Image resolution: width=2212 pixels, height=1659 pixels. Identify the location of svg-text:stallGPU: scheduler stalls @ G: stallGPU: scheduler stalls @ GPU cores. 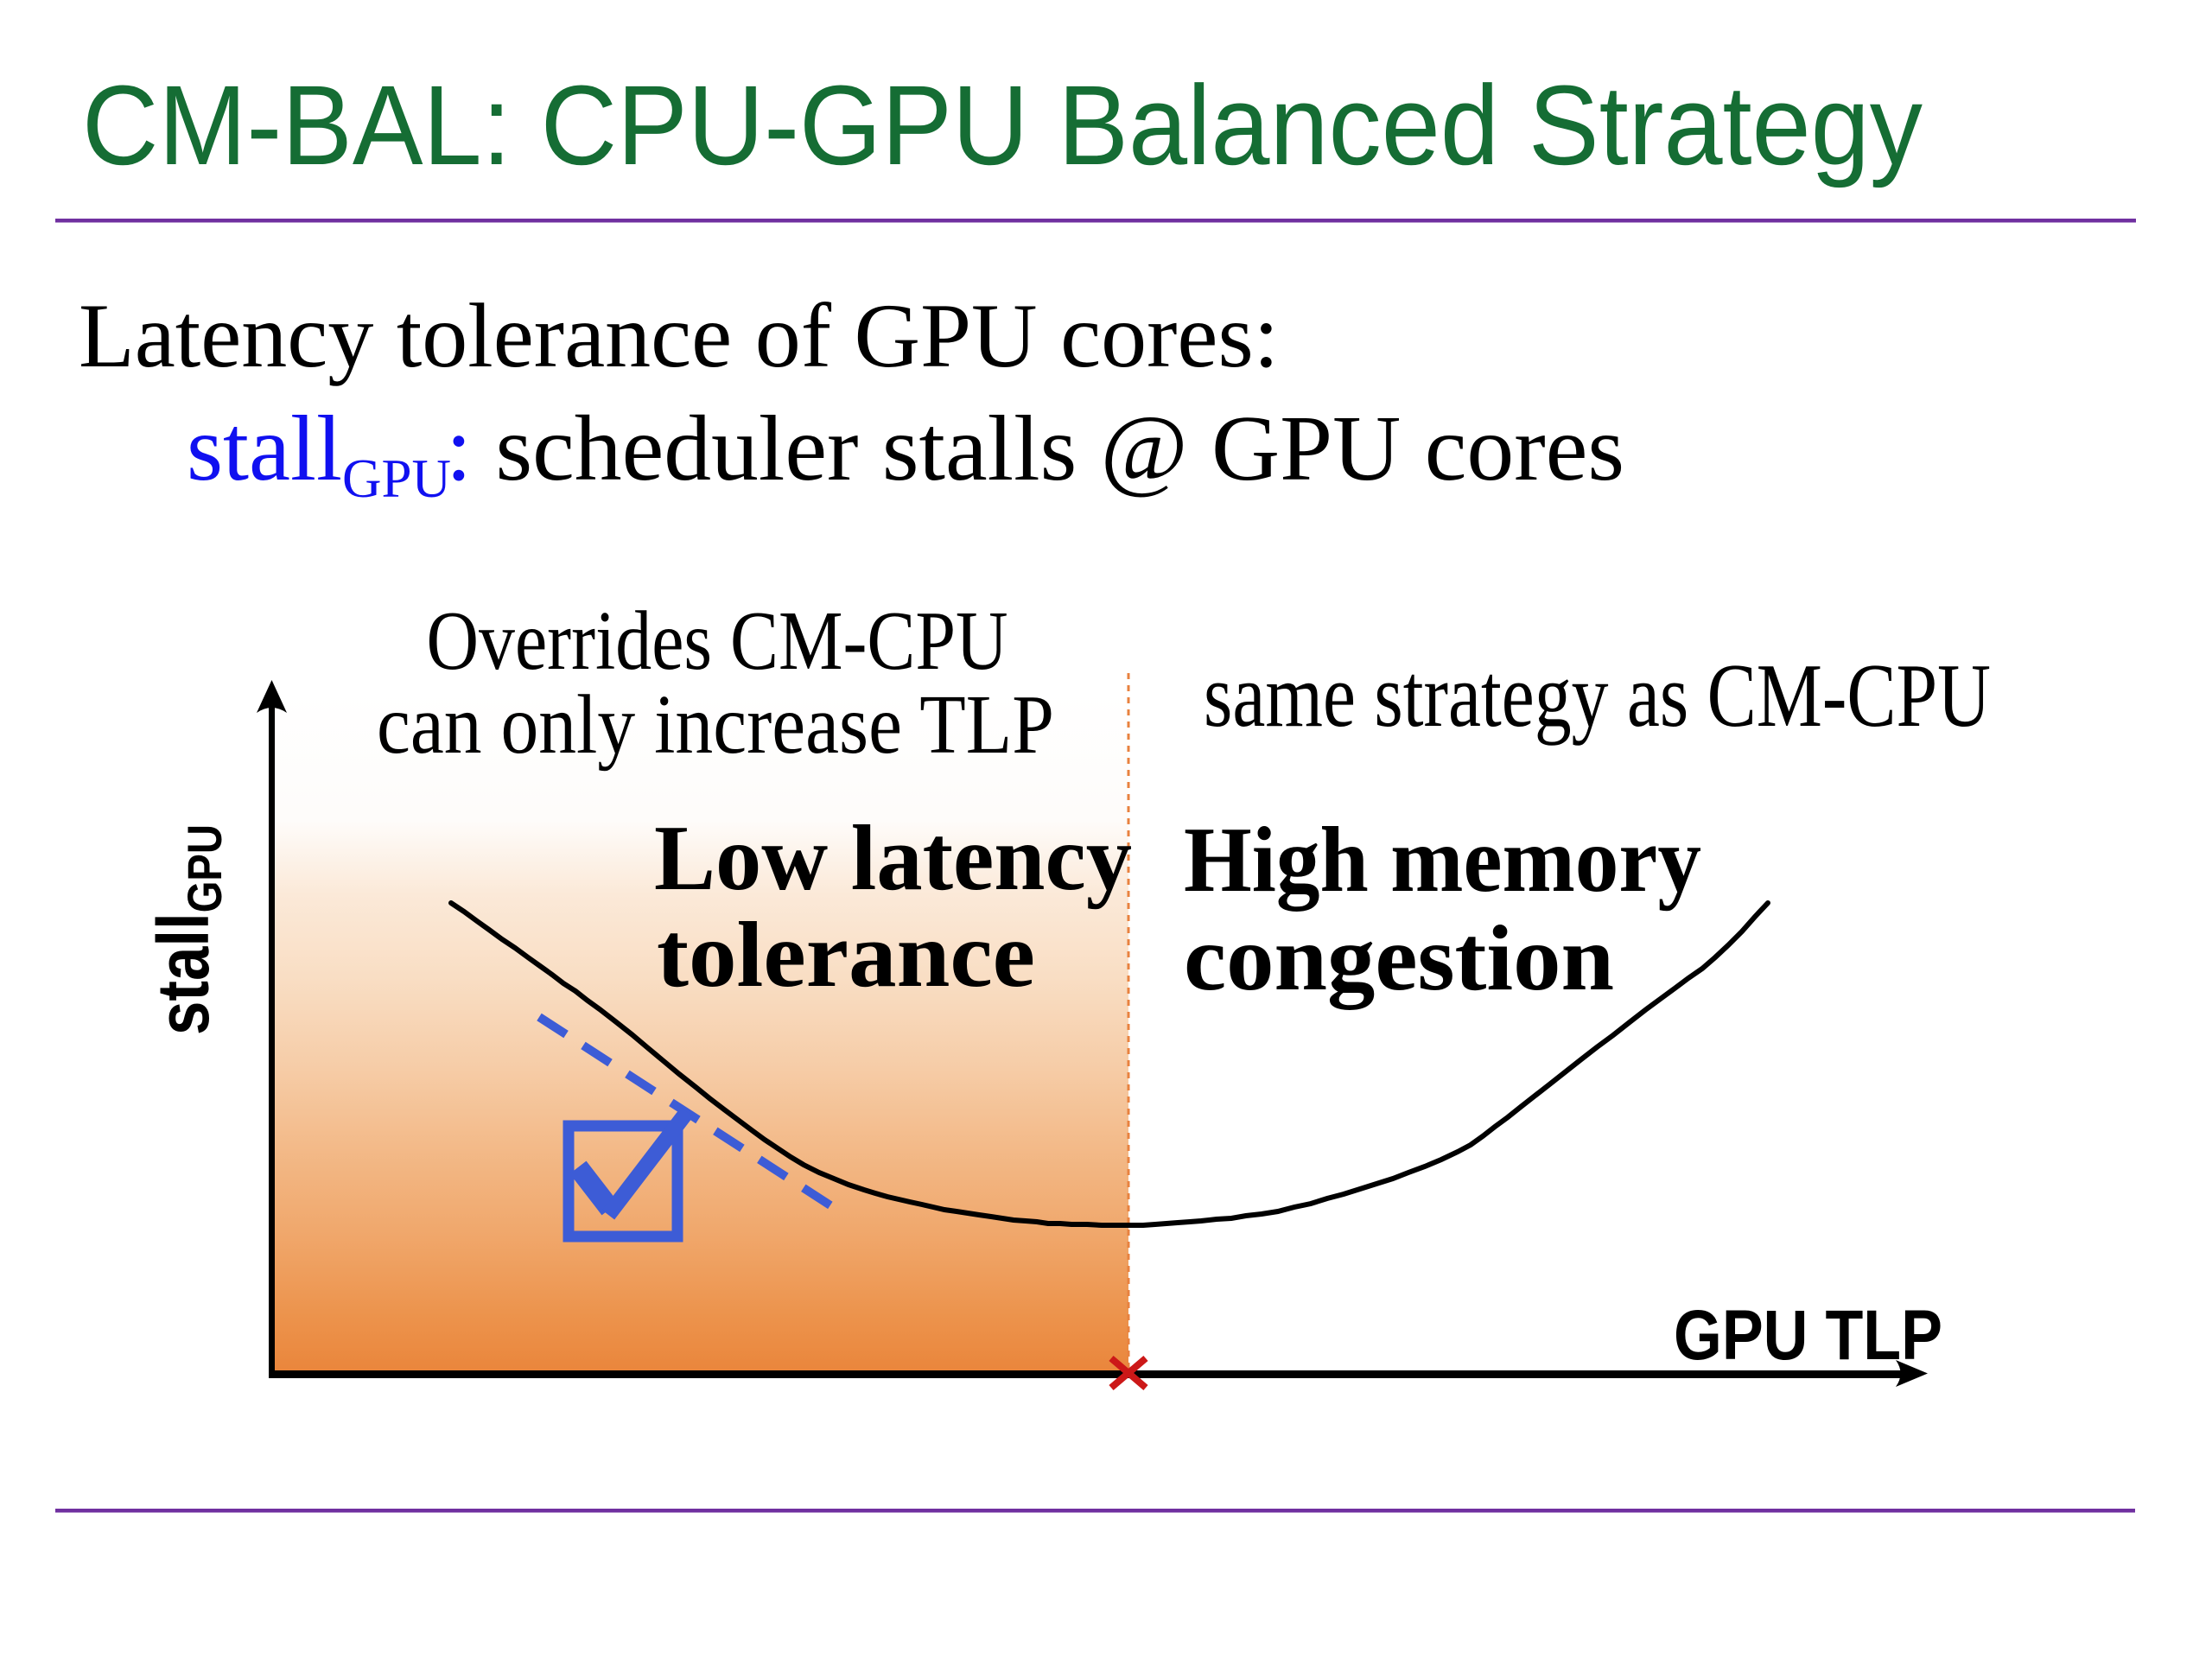
(905, 453).